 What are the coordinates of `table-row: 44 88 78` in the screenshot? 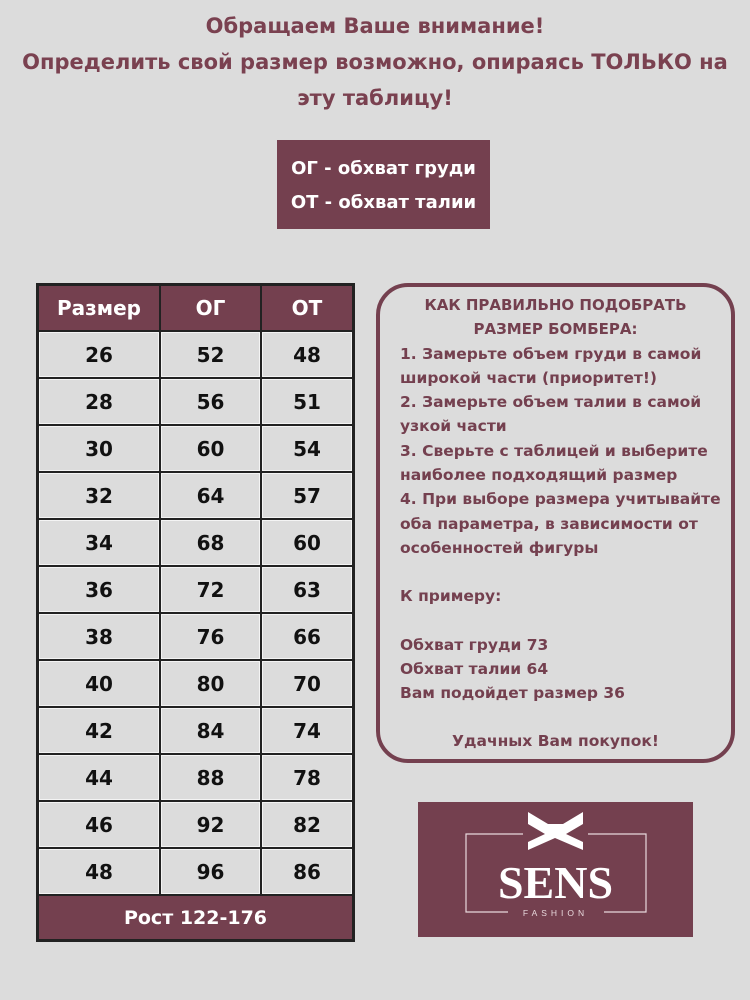 It's located at (195, 776).